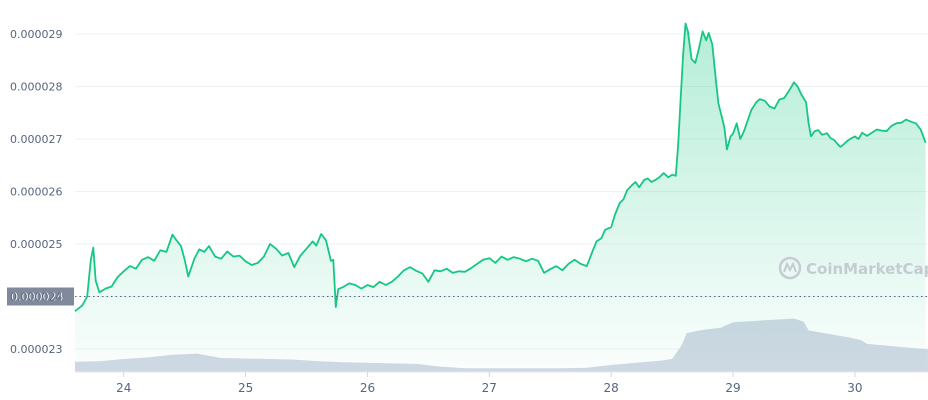  Describe the element at coordinates (245, 388) in the screenshot. I see `x-tick-label: 25` at that location.